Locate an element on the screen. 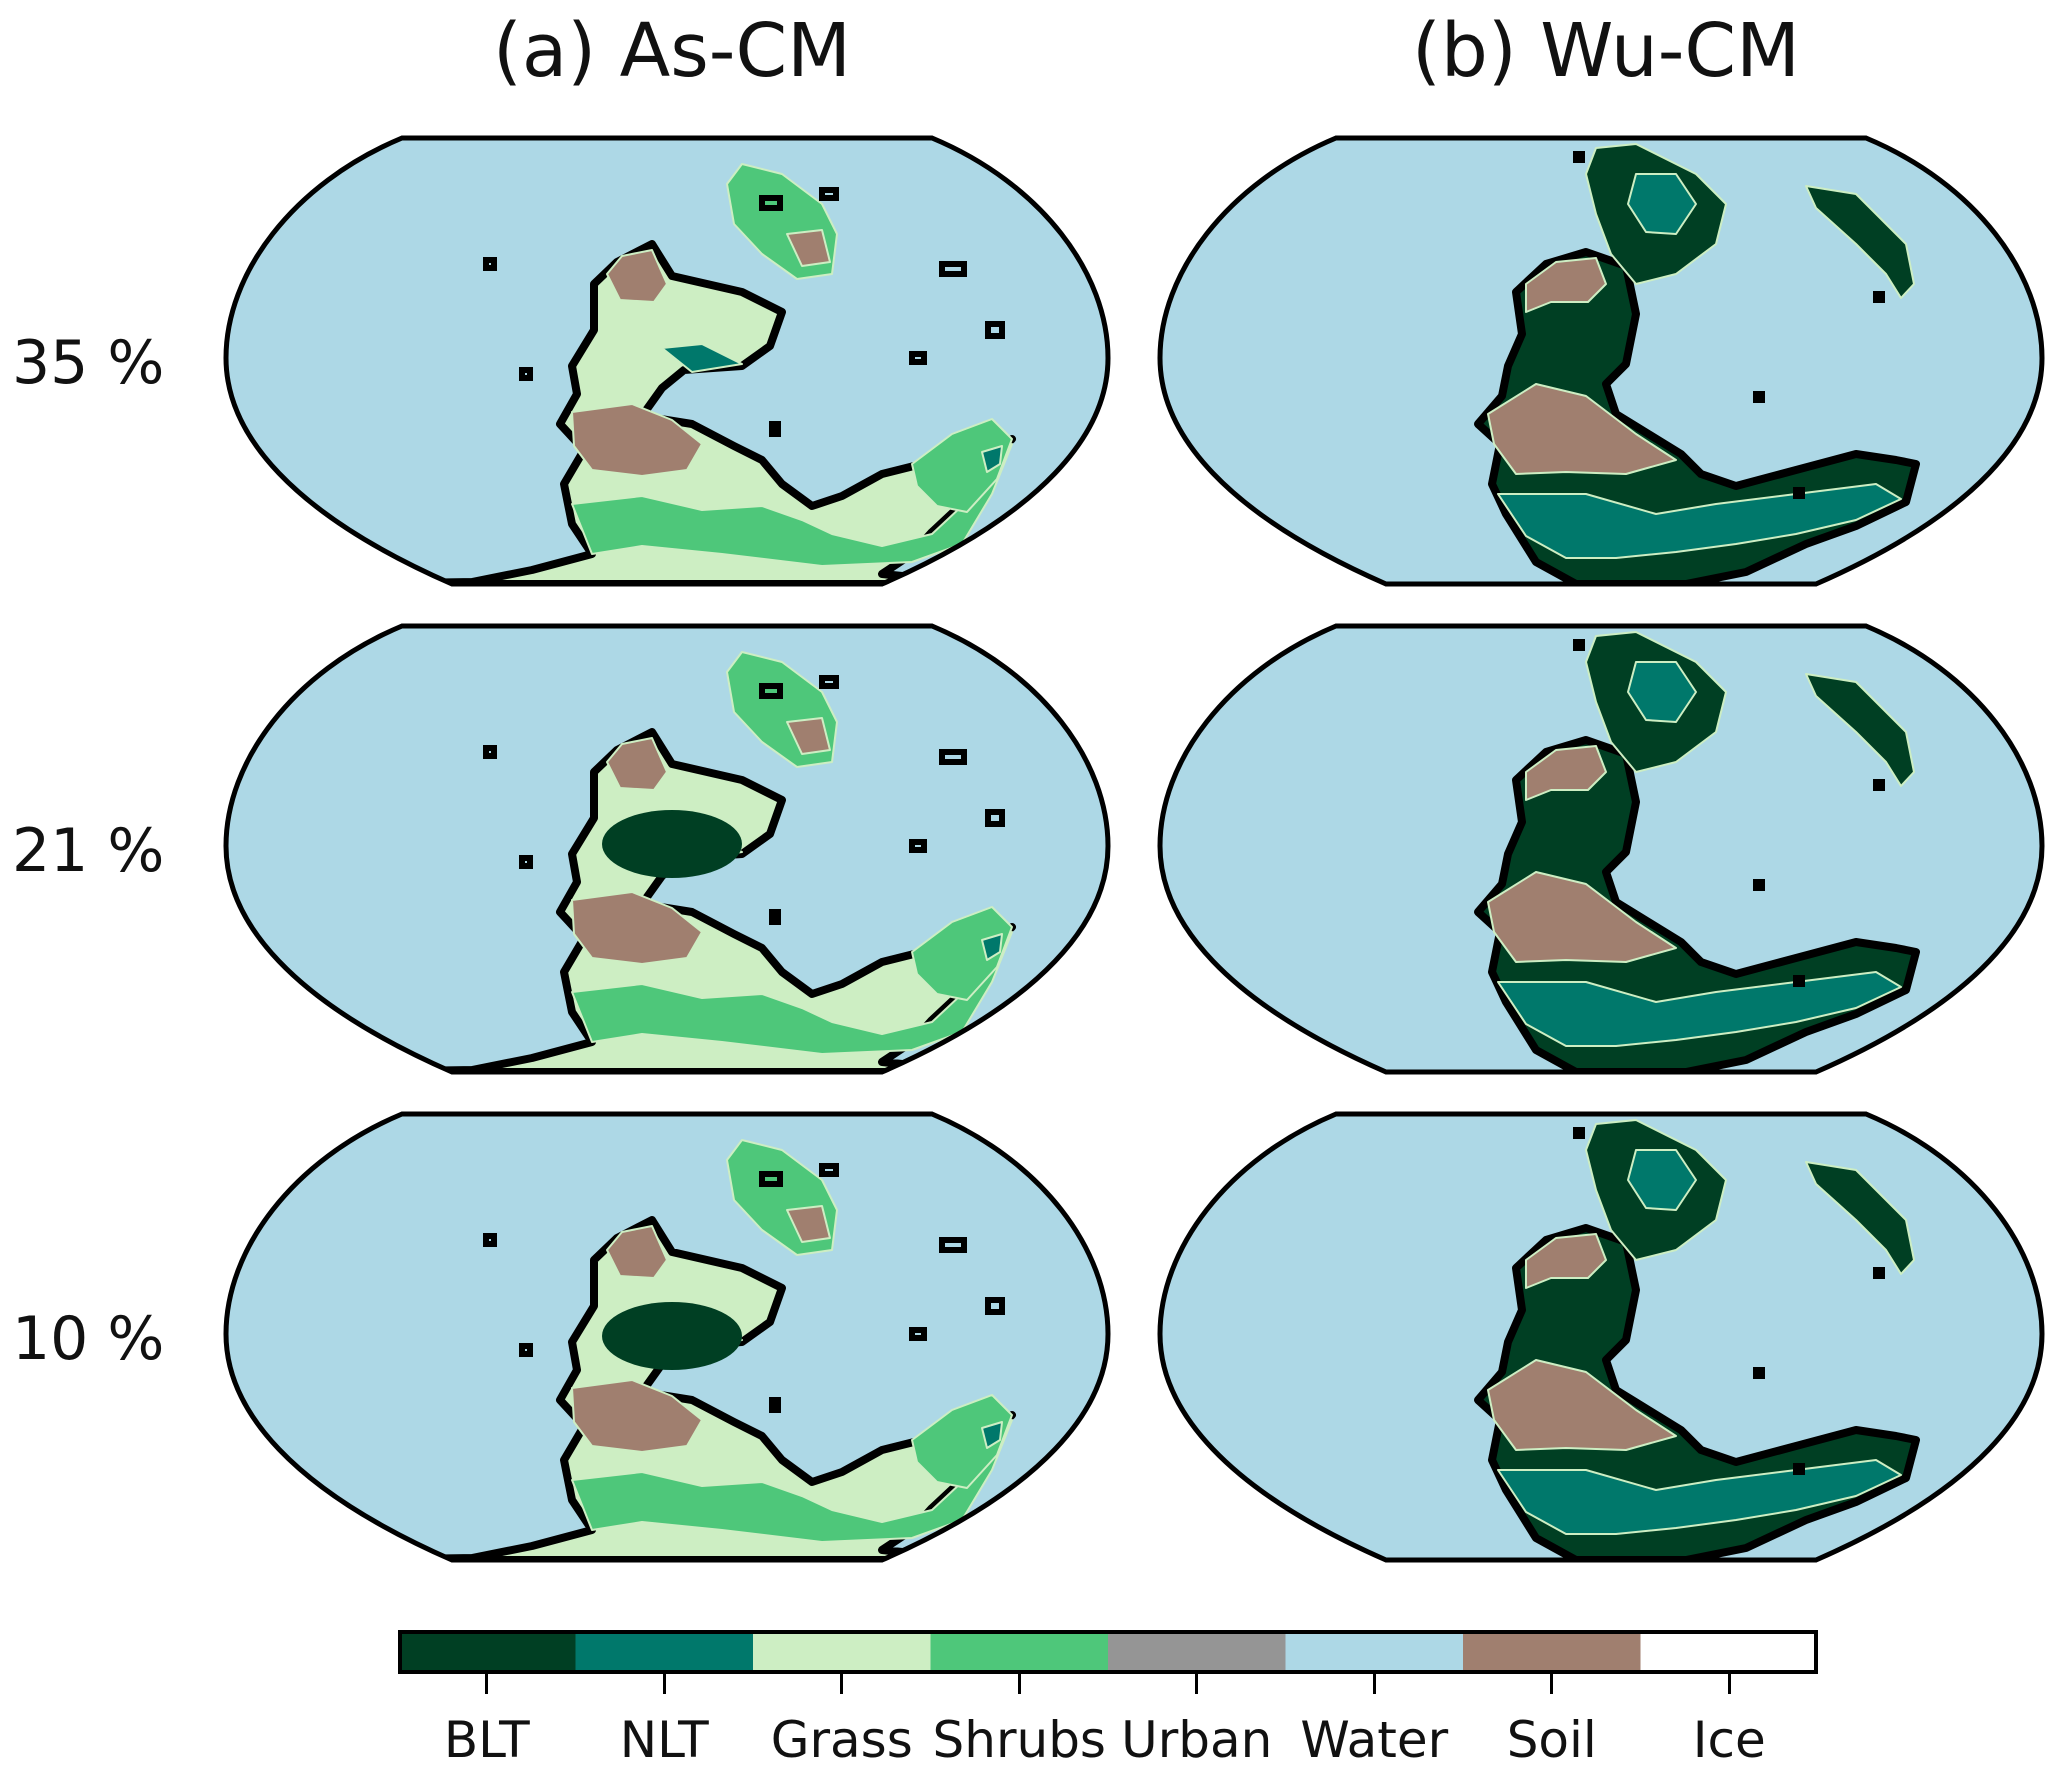  legend-label-water: Water is located at coordinates (1374, 1740).